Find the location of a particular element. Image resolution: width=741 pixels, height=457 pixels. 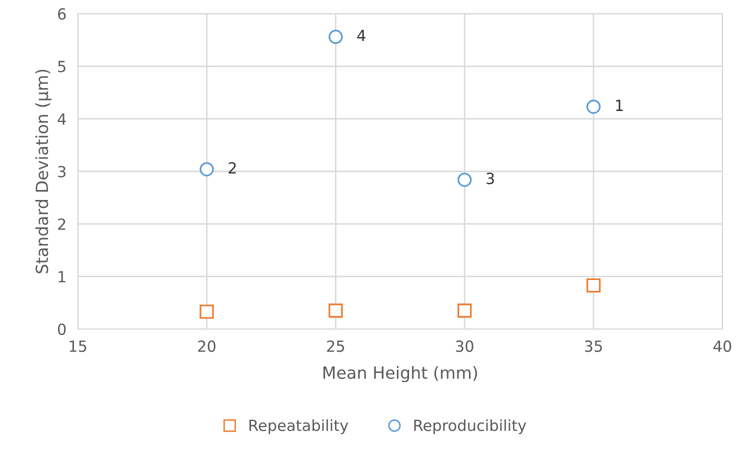

x-tick-label: 20 is located at coordinates (207, 346).